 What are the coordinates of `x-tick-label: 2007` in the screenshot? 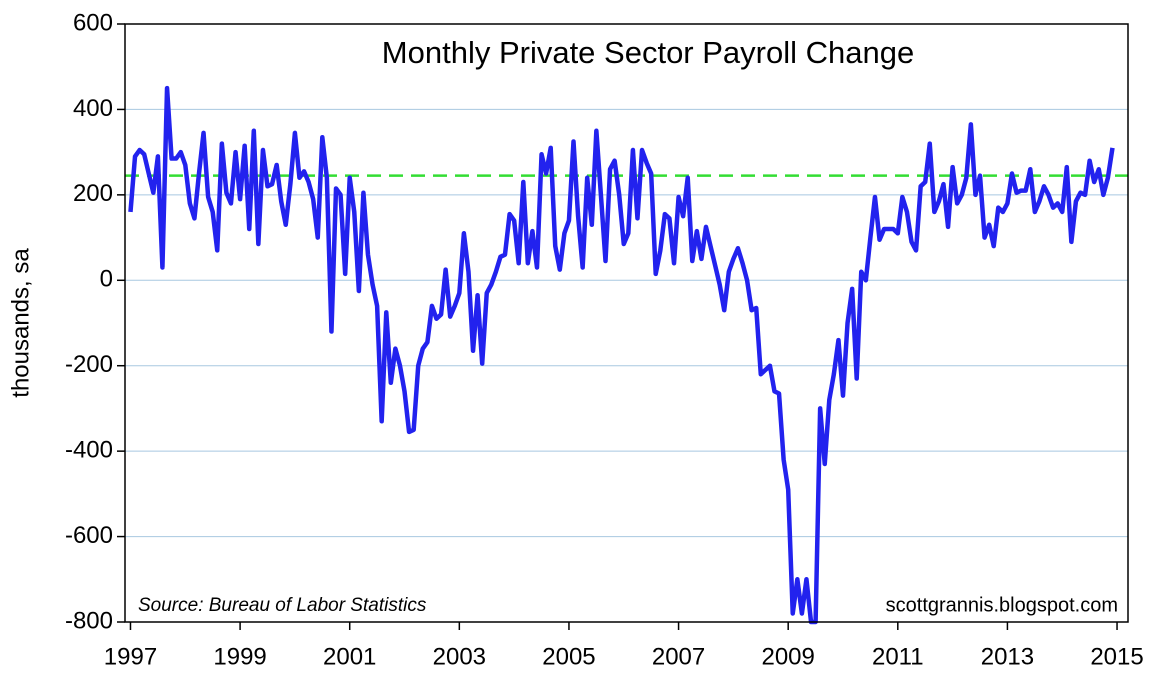 It's located at (678, 656).